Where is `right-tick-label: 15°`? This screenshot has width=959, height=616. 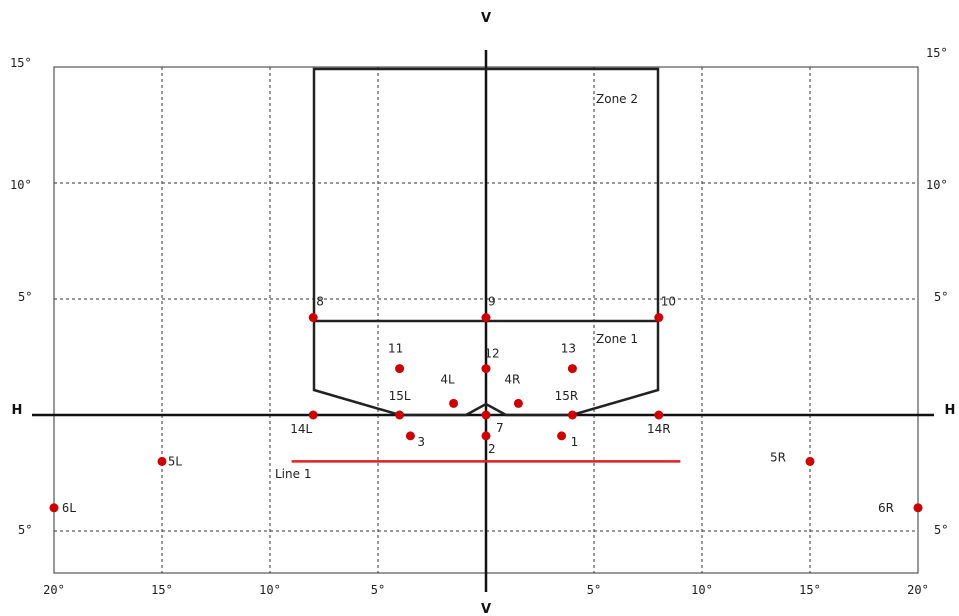
right-tick-label: 15° is located at coordinates (937, 53).